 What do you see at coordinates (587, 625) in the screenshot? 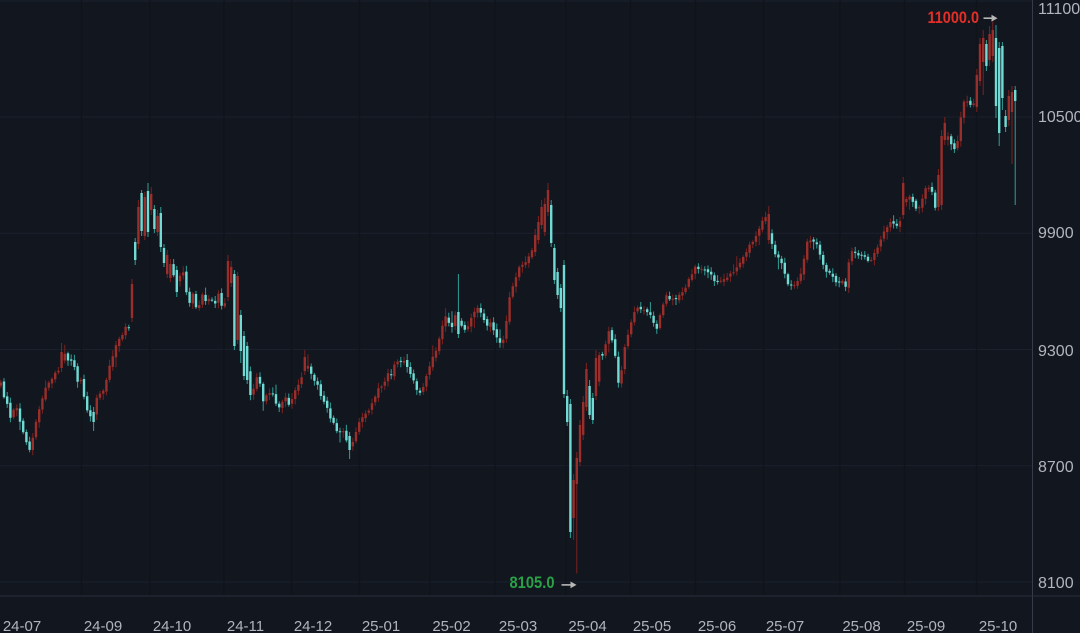
I see `svg-text: 25-04` at bounding box center [587, 625].